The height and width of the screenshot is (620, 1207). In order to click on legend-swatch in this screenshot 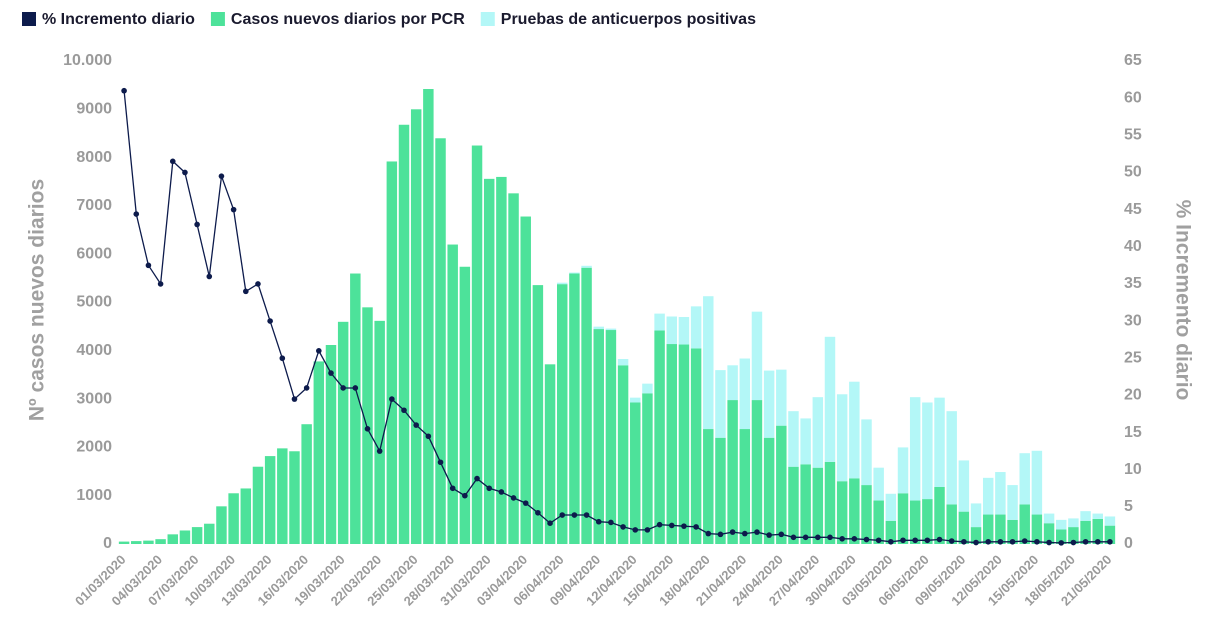, I will do `click(487, 19)`.